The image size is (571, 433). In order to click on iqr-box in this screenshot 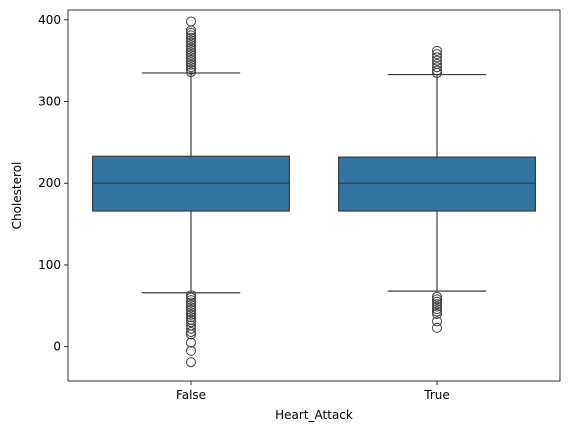, I will do `click(437, 184)`.